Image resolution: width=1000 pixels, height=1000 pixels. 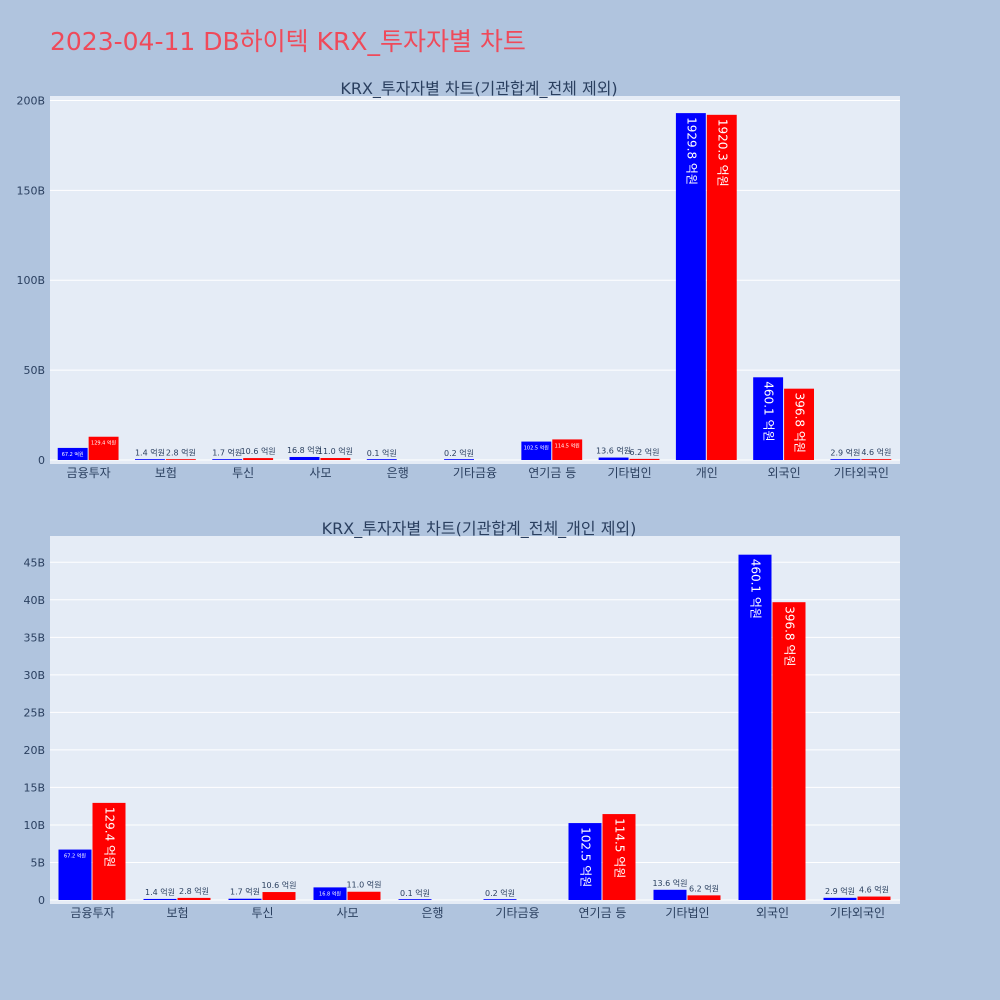 I want to click on data-label: 6.2 억원, so click(x=704, y=888).